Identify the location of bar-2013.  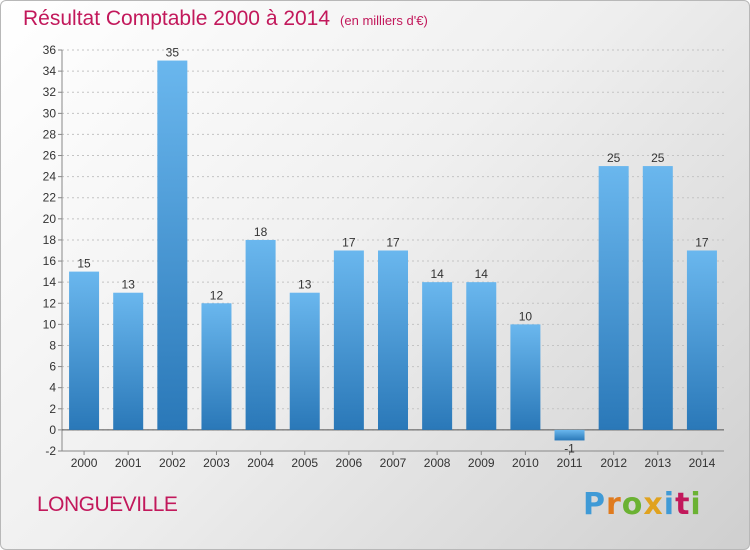
(657, 298).